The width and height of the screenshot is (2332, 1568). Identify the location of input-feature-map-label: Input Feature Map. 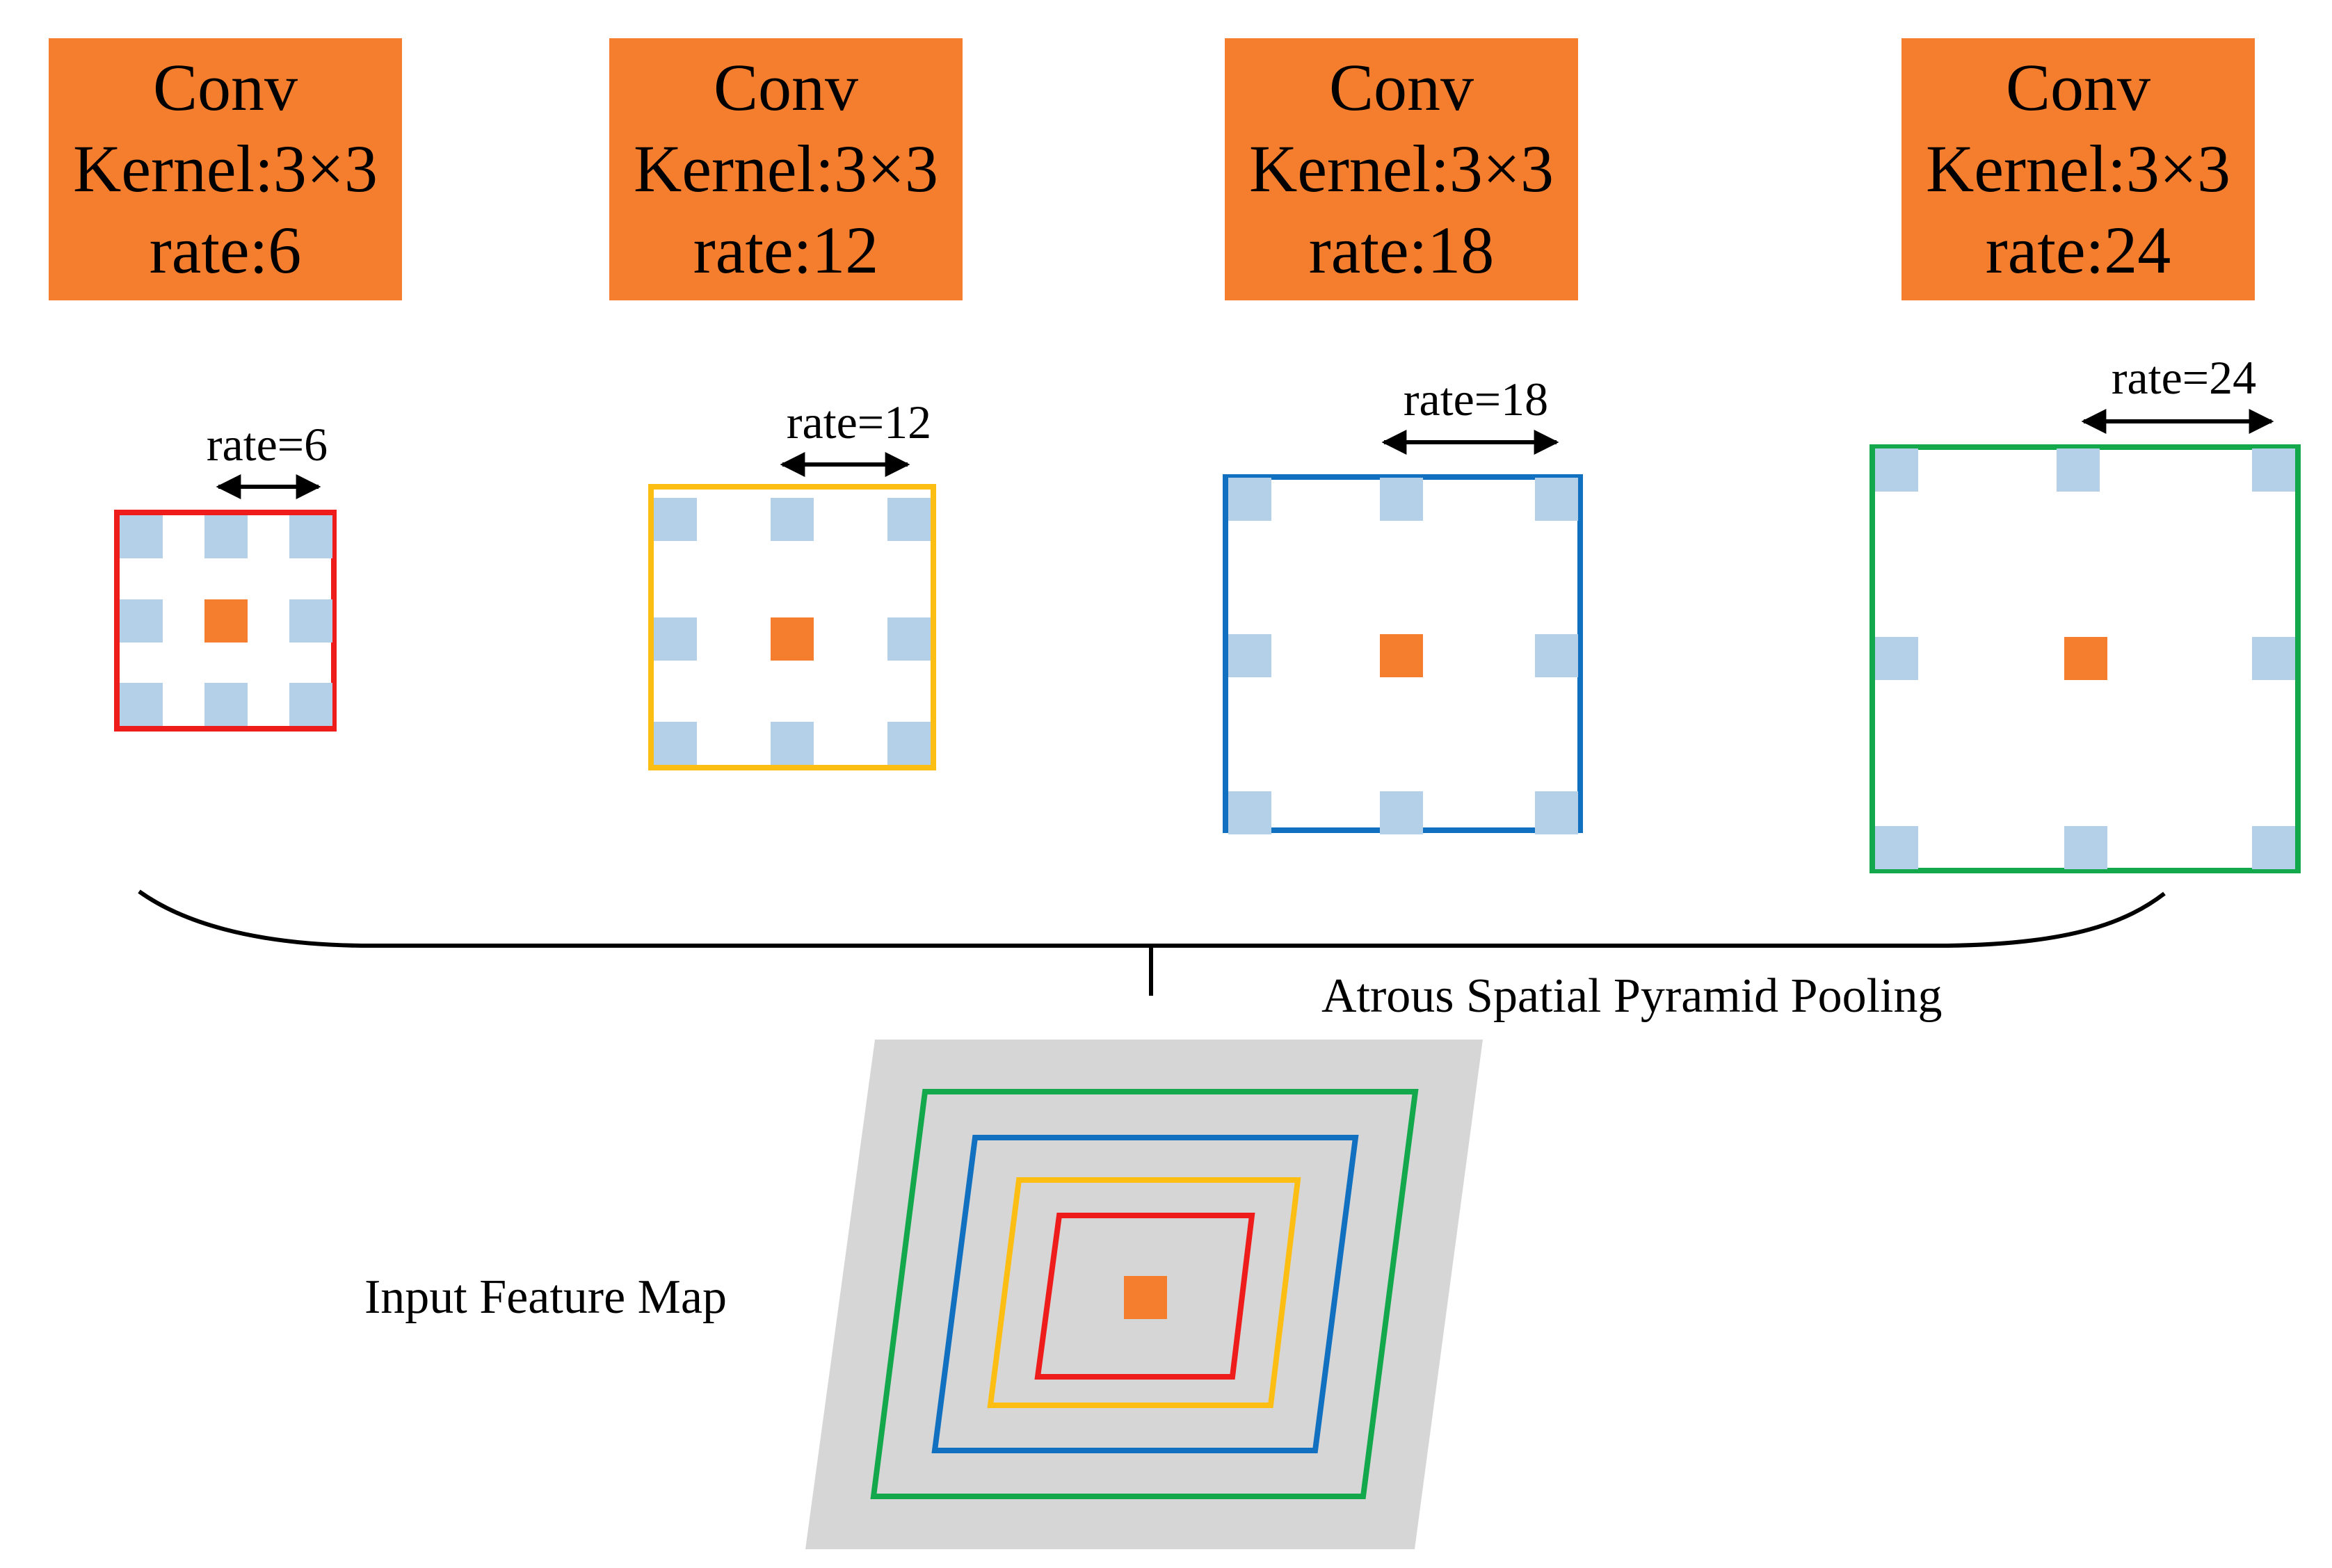
(545, 1297).